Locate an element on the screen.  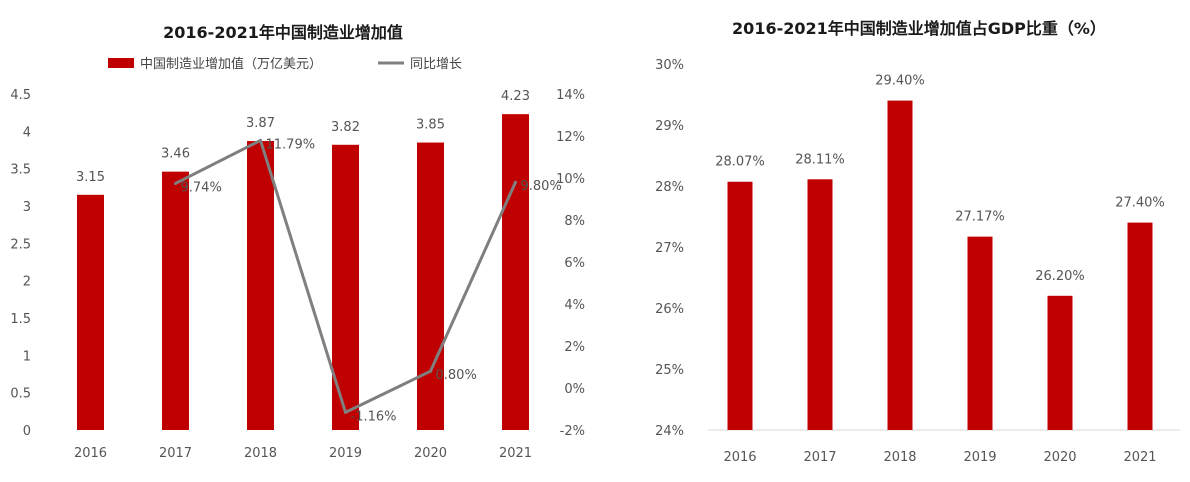
y-left-tick-label: 2 is located at coordinates (27, 282).